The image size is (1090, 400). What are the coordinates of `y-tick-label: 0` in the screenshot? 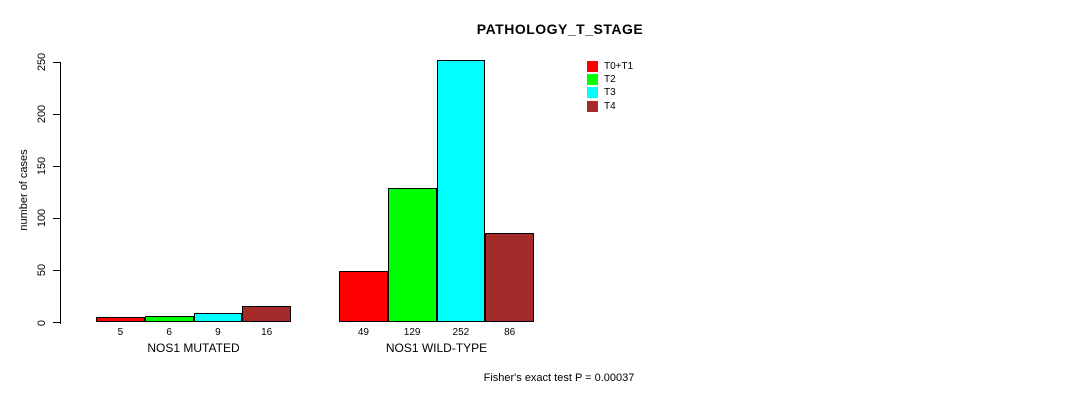 It's located at (42, 322).